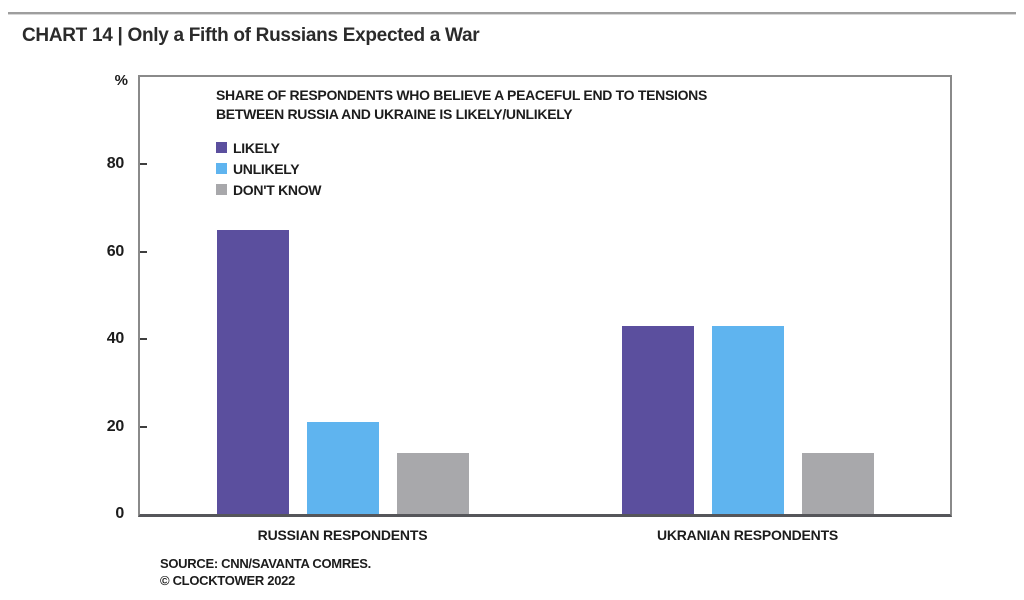 Image resolution: width=1024 pixels, height=600 pixels. Describe the element at coordinates (115, 164) in the screenshot. I see `y-tick-label-80: 80` at that location.